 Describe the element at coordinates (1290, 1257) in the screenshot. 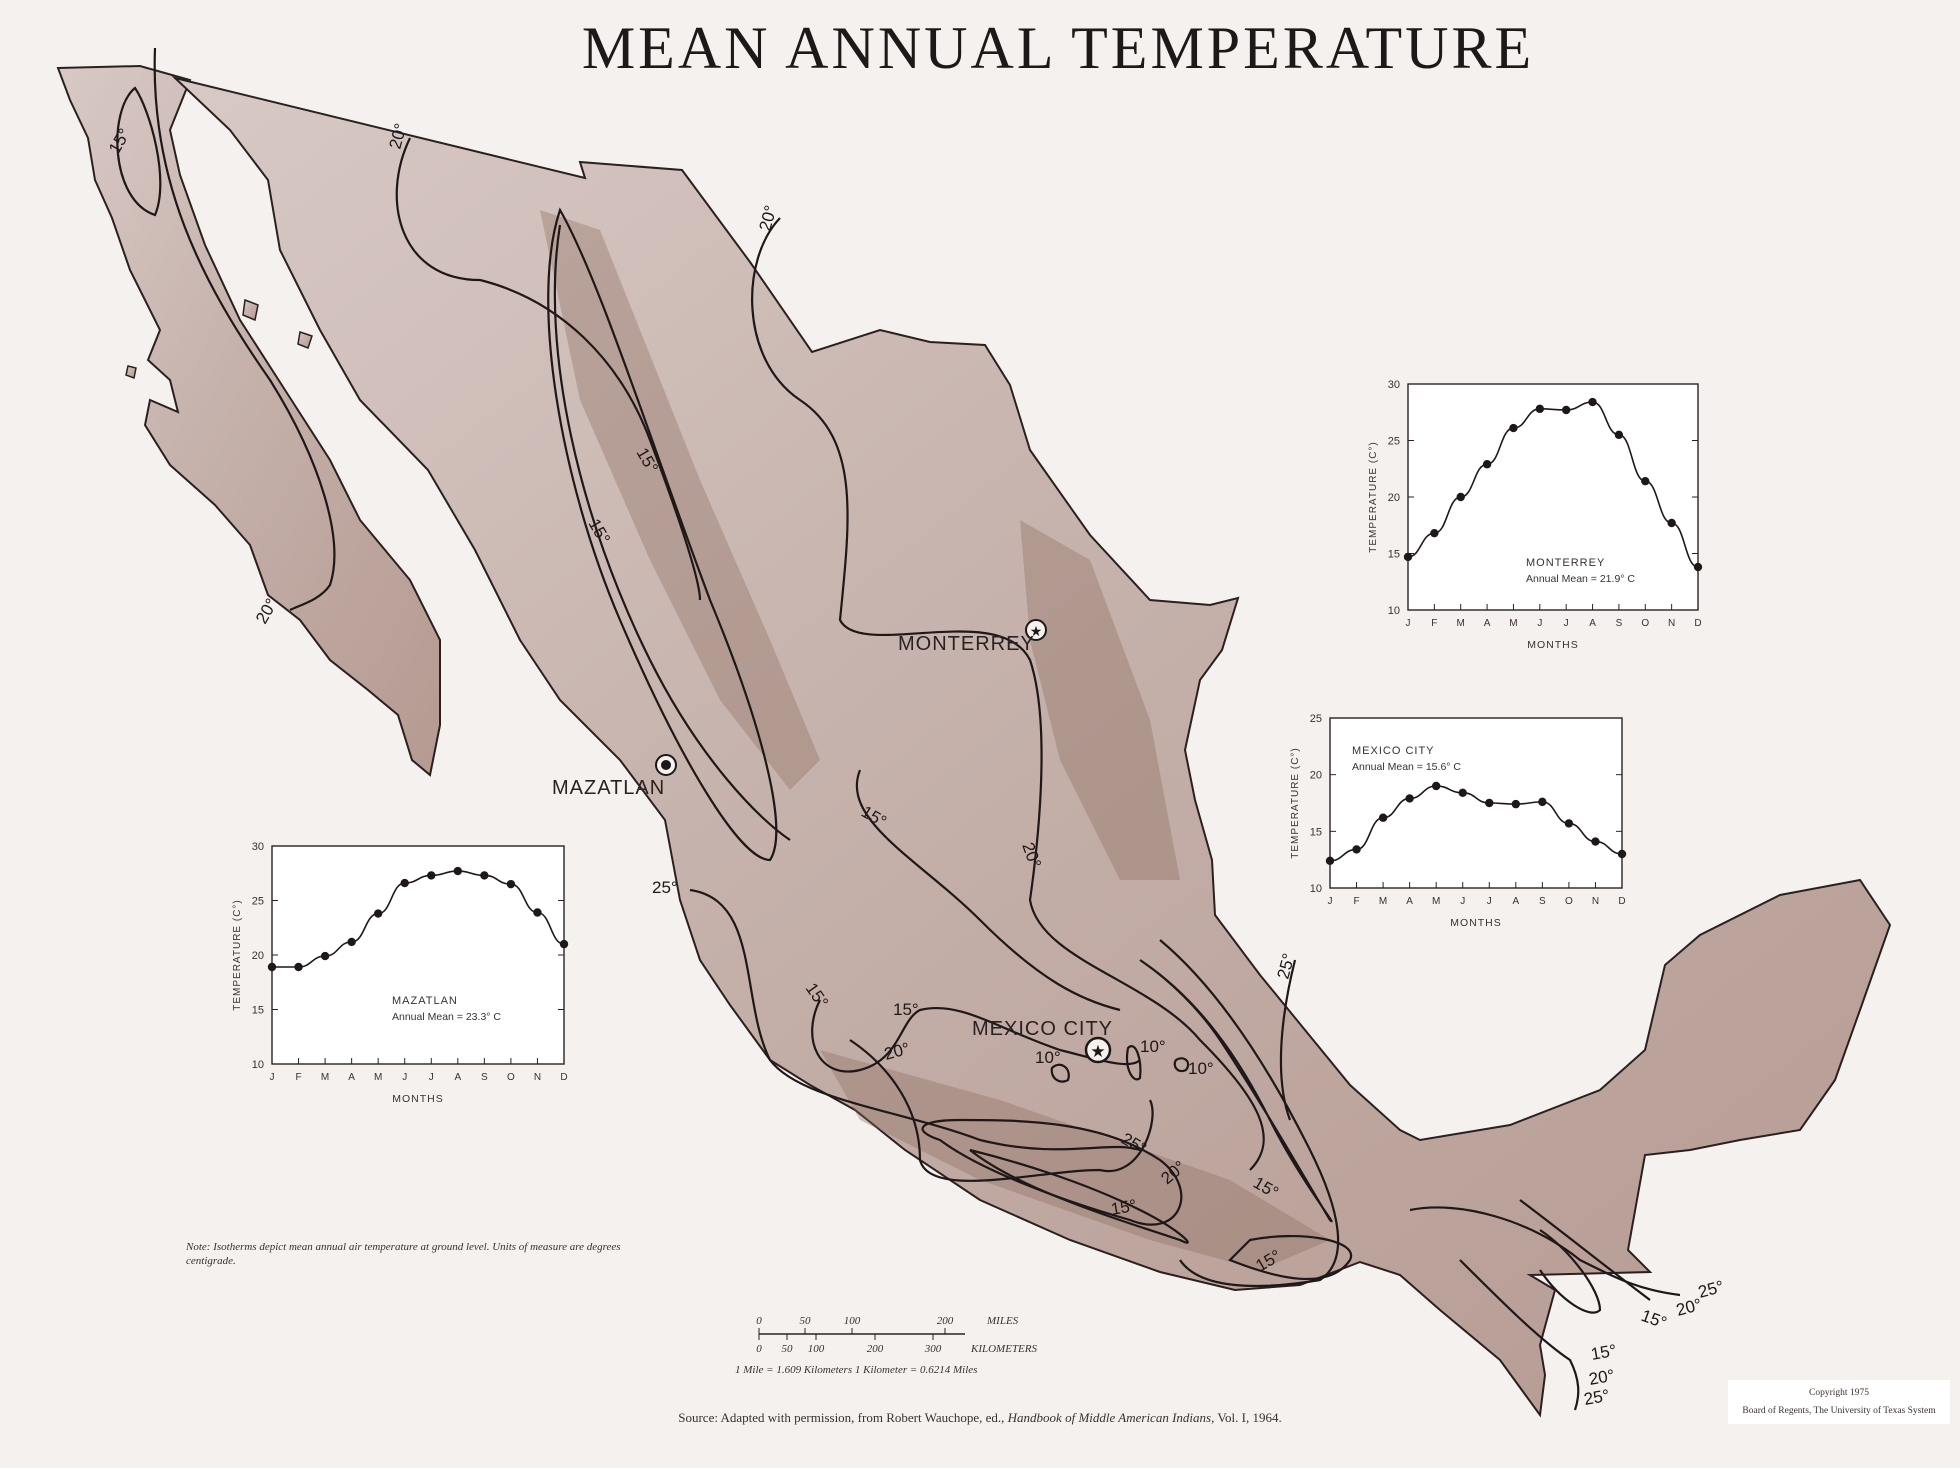

I see `isotherm-15-south-coast` at that location.